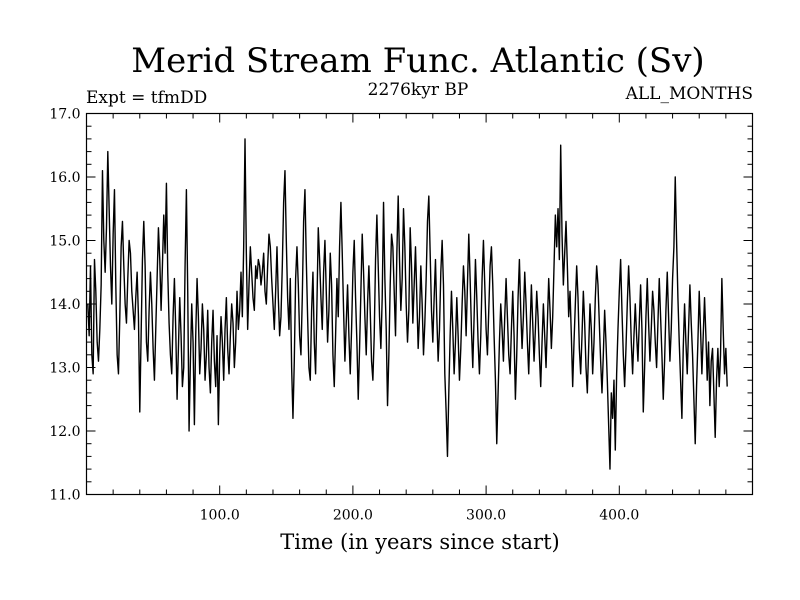 This screenshot has width=800, height=600. I want to click on x-axis-label: Time (in years since start), so click(419, 542).